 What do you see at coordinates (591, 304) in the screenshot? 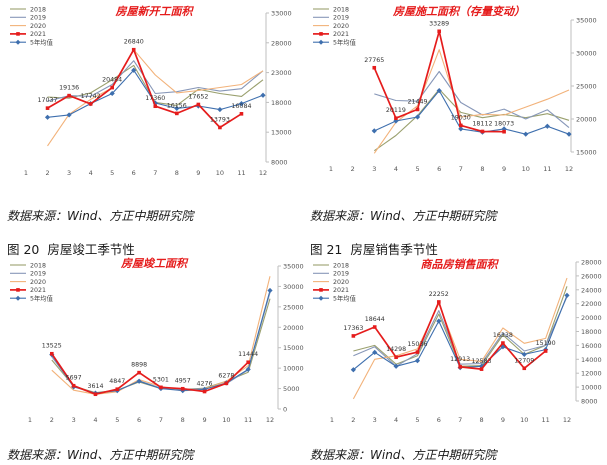
I see `y-tick-label: 22000` at bounding box center [591, 304].